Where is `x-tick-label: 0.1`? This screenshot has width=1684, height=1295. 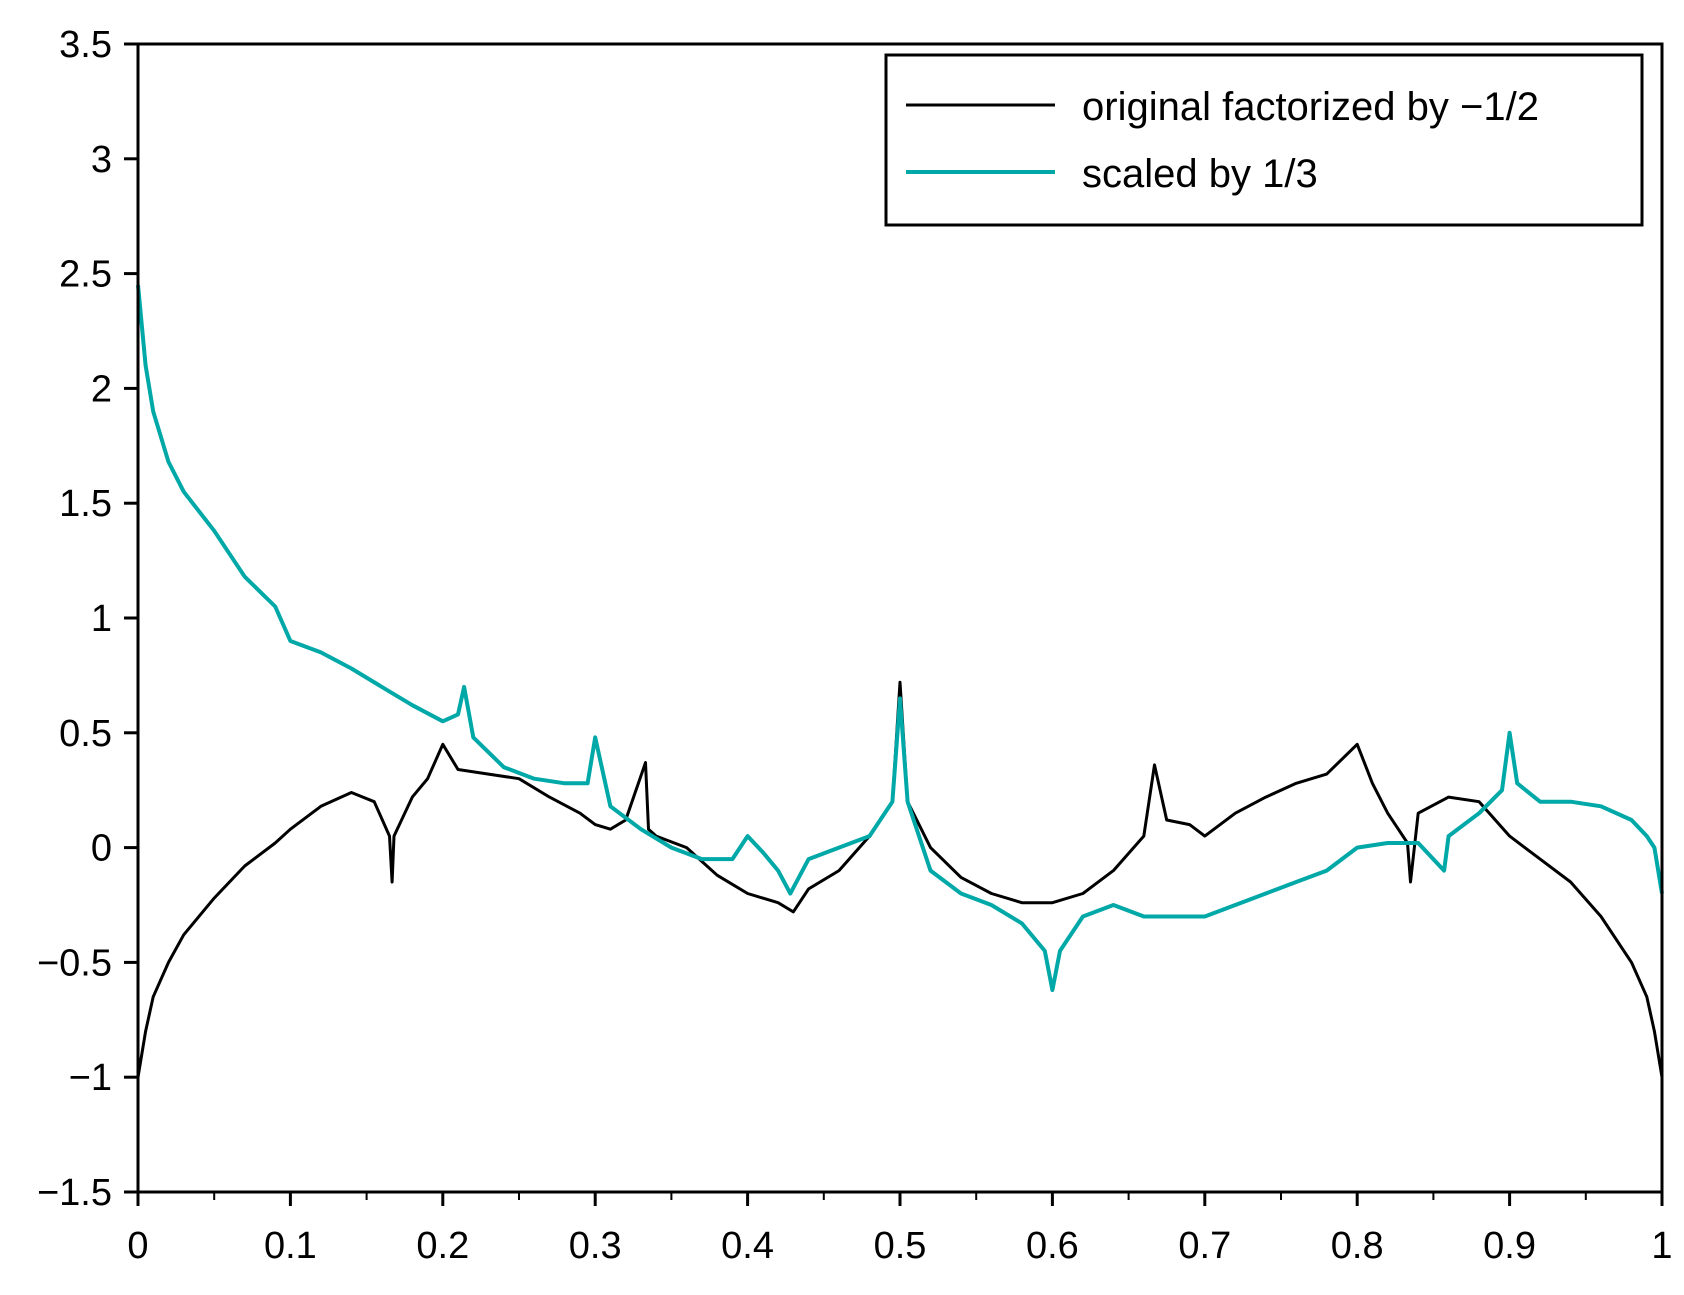 x-tick-label: 0.1 is located at coordinates (290, 1246).